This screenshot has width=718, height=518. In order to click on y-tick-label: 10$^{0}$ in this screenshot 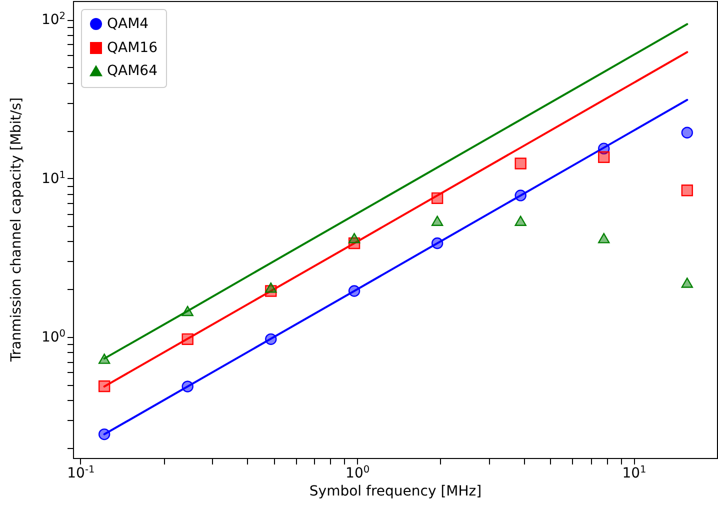, I will do `click(53, 337)`.